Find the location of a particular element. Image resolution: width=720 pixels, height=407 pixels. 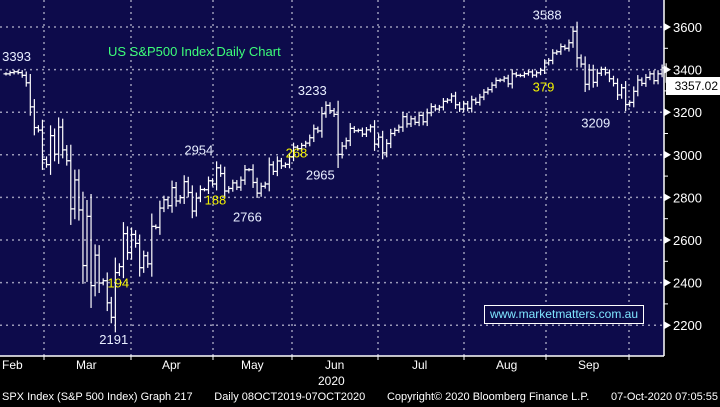

month-label: Aug is located at coordinates (507, 365).